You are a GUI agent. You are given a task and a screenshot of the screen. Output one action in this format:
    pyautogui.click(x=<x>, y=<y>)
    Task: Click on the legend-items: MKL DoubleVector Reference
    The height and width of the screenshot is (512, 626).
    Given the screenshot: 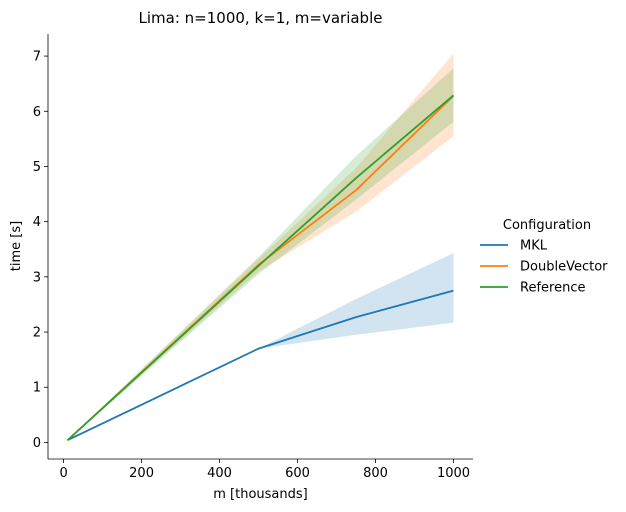 What is the action you would take?
    pyautogui.click(x=544, y=267)
    